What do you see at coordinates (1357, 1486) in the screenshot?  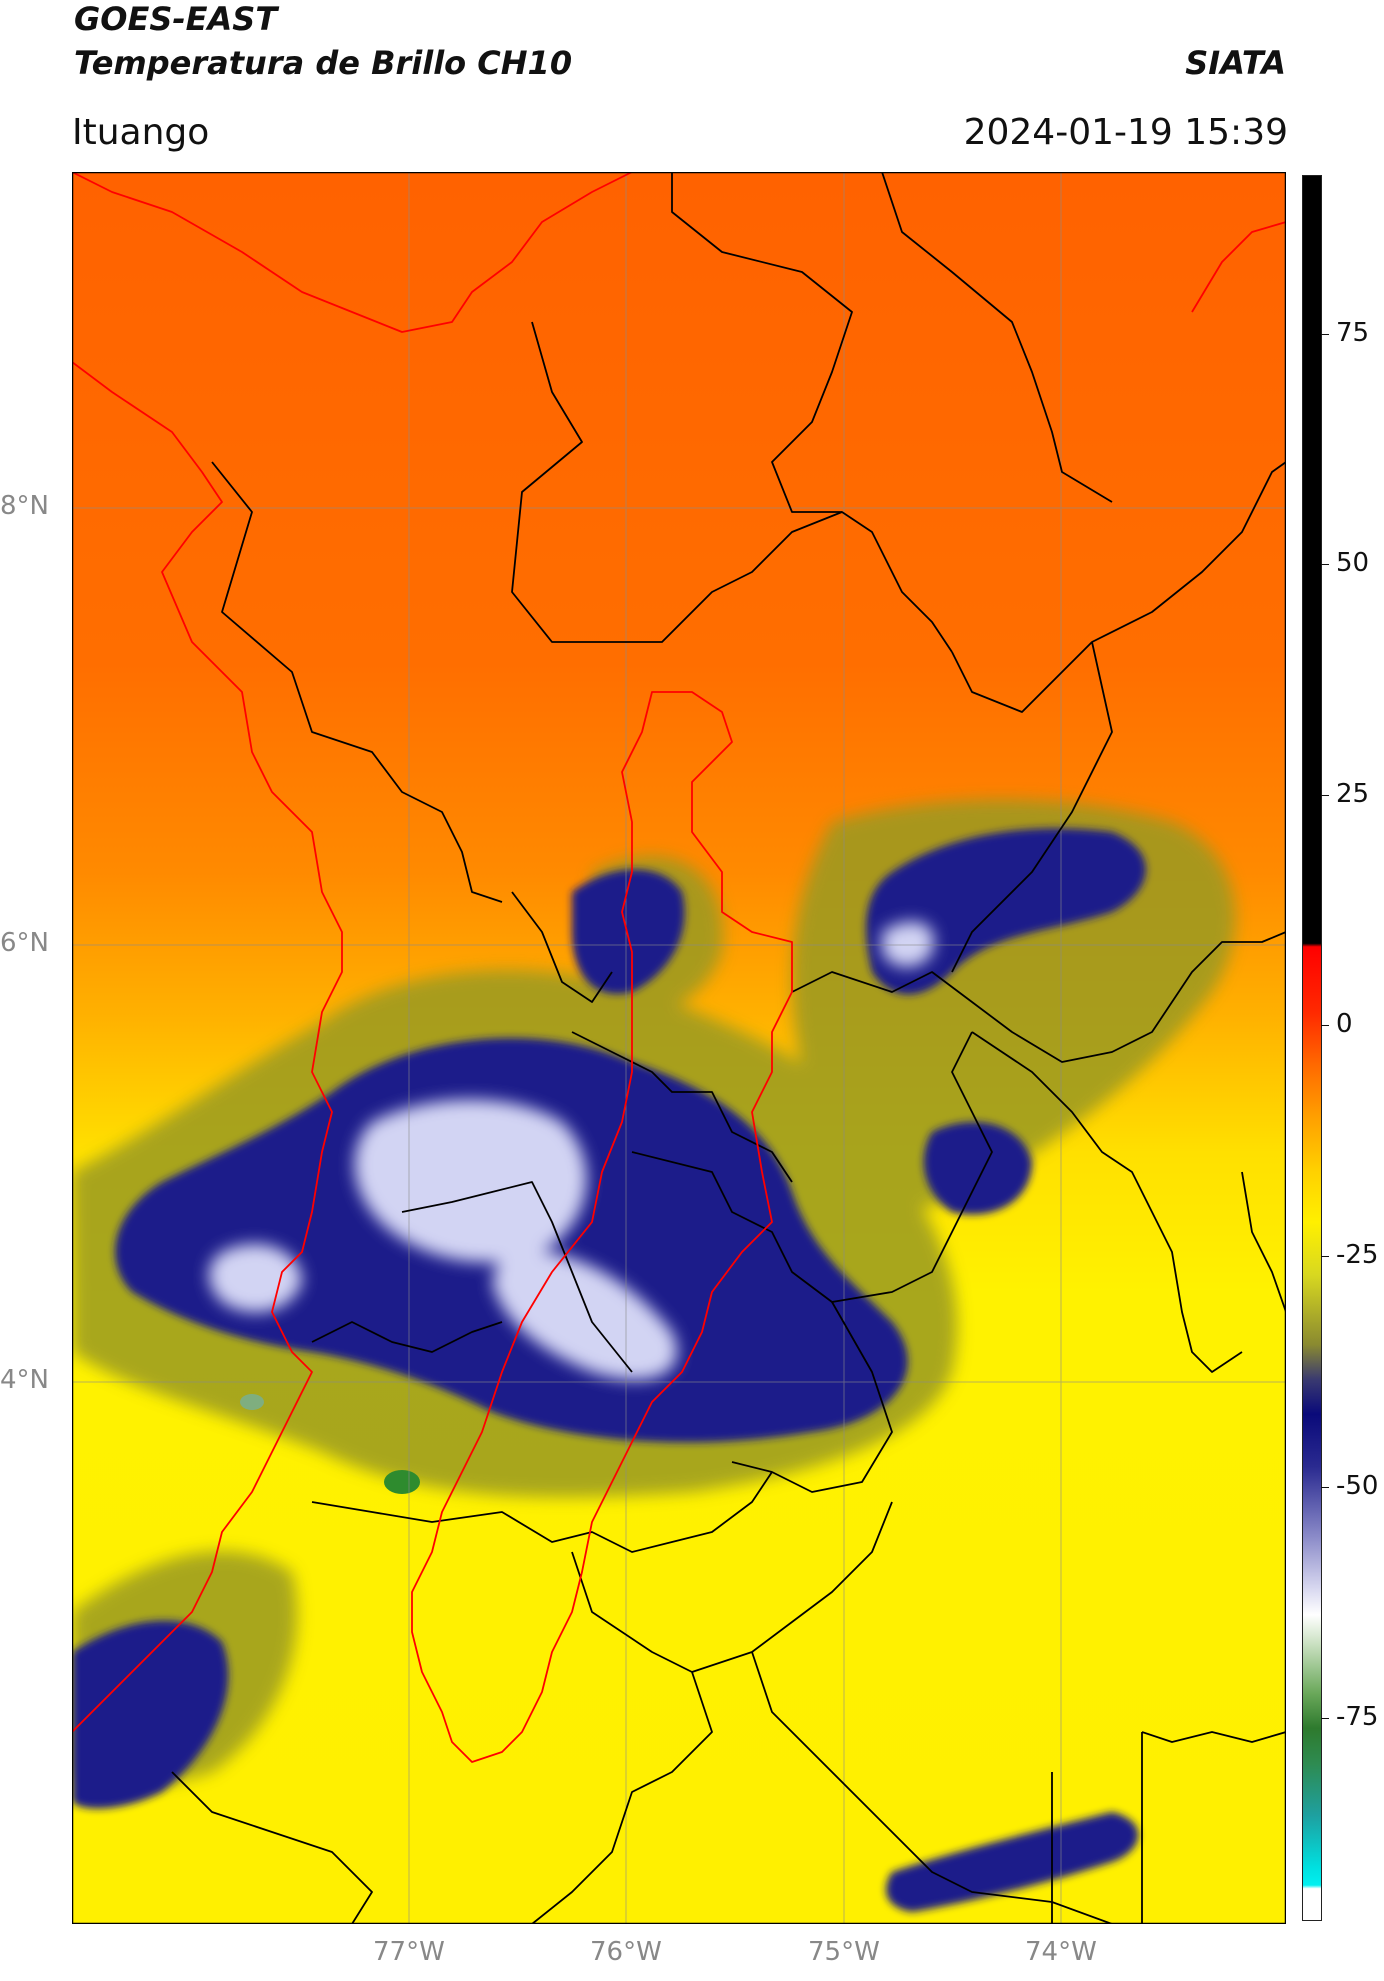 I see `colorbar-tick-neg50: -50` at bounding box center [1357, 1486].